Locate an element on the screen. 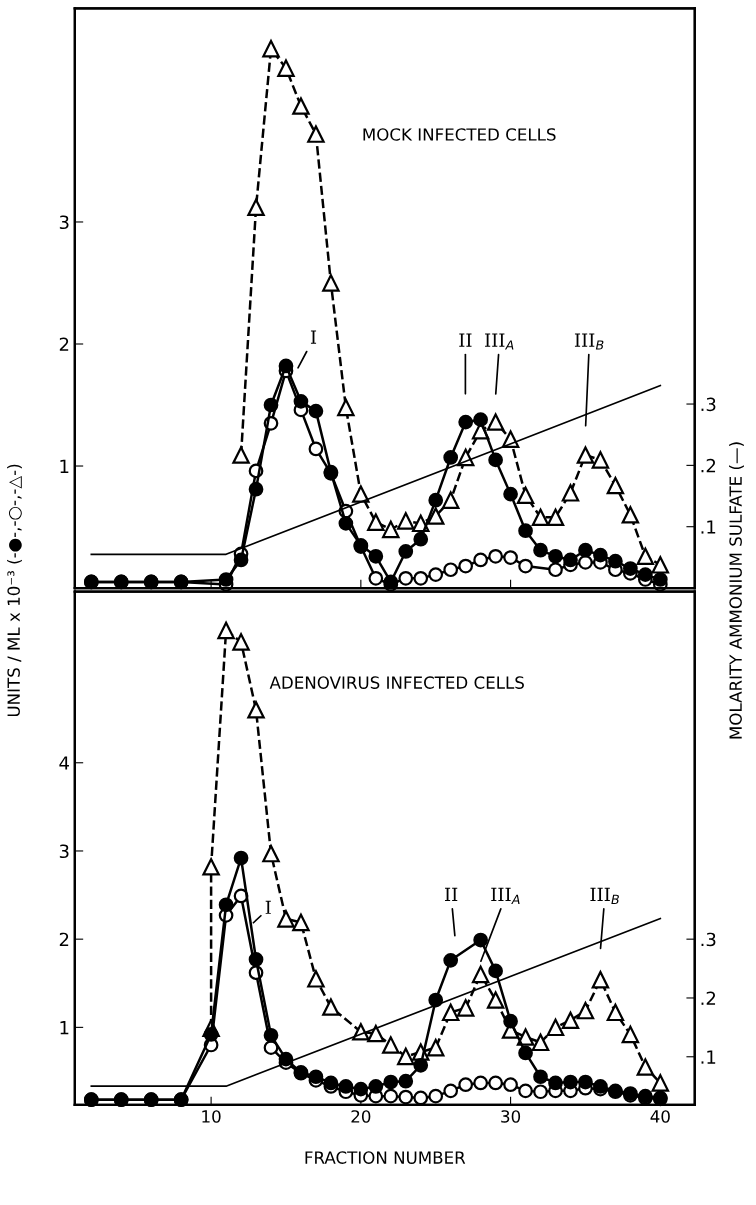 This screenshot has width=756, height=1205. y-tick-label: 4 is located at coordinates (64, 763).